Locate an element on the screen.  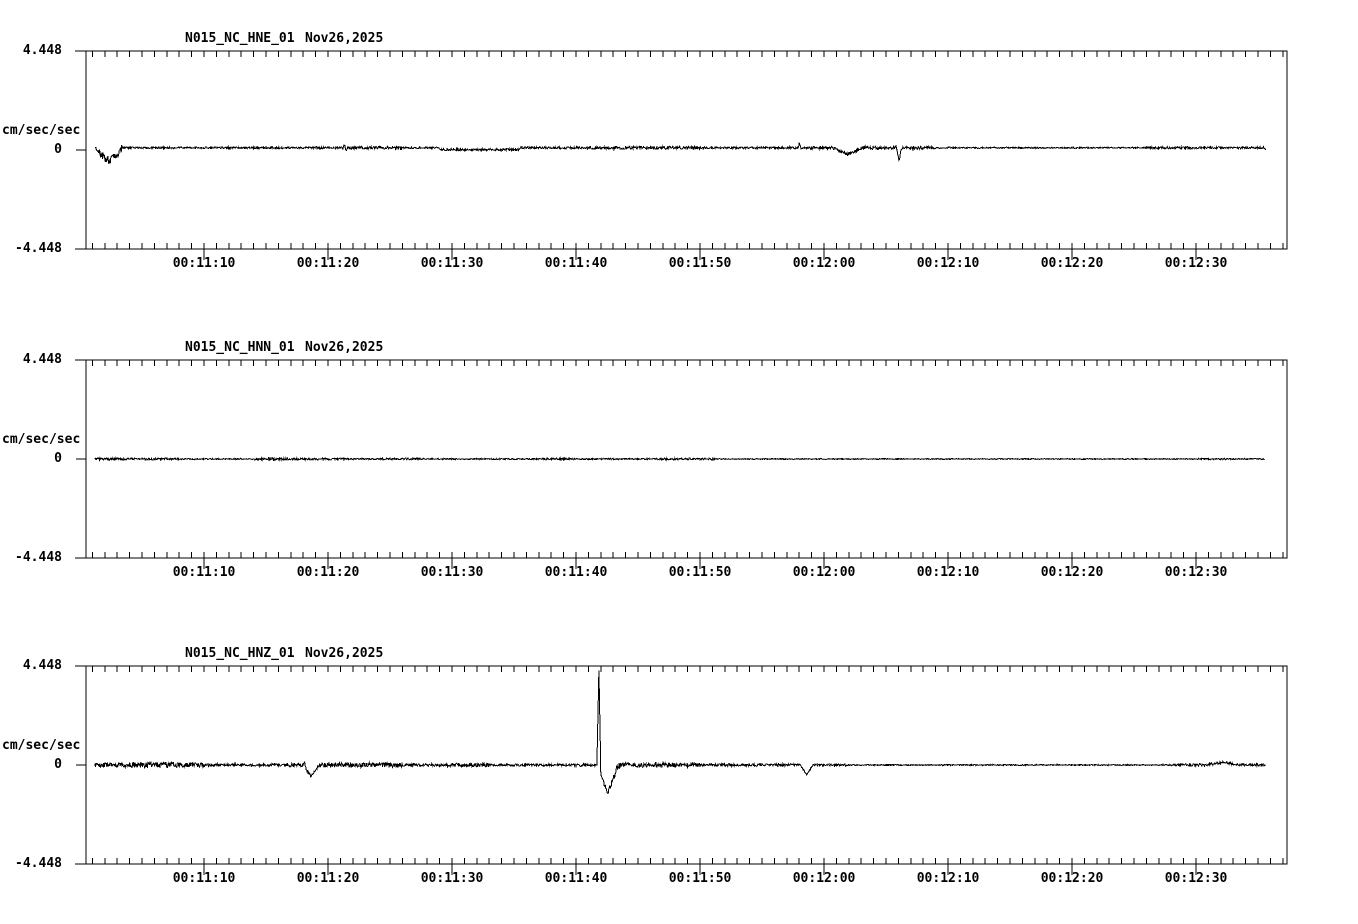
channel-title: N015_NC_HNZ_01 is located at coordinates (240, 653).